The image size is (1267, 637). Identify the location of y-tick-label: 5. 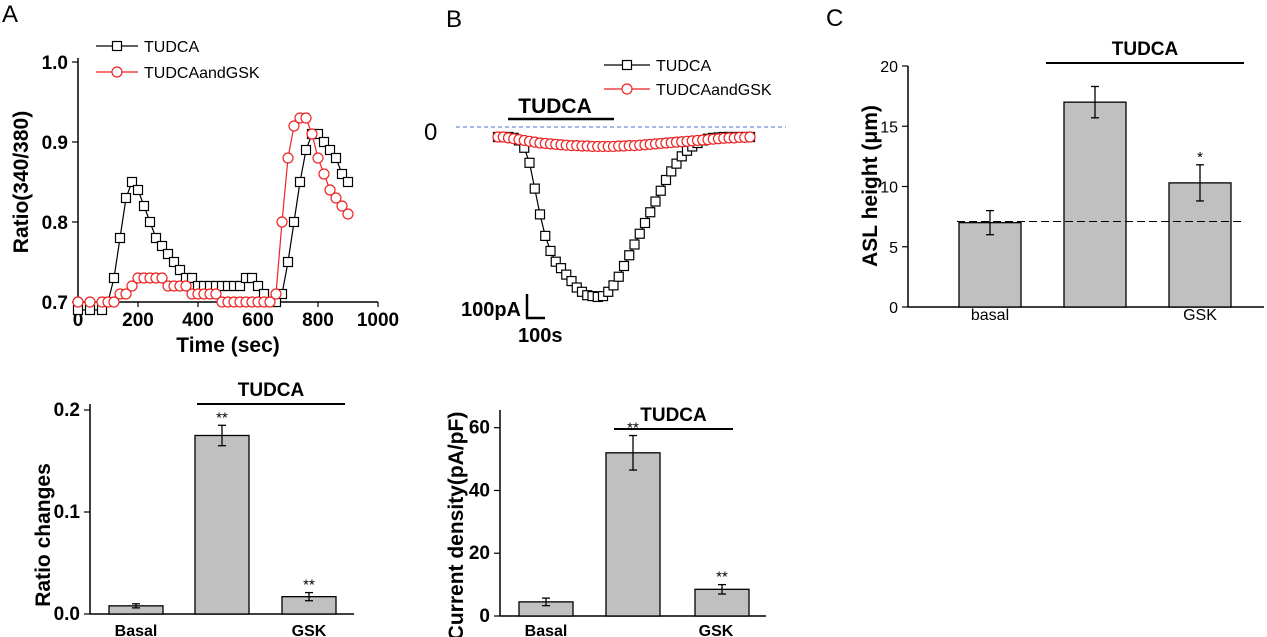
(893, 248).